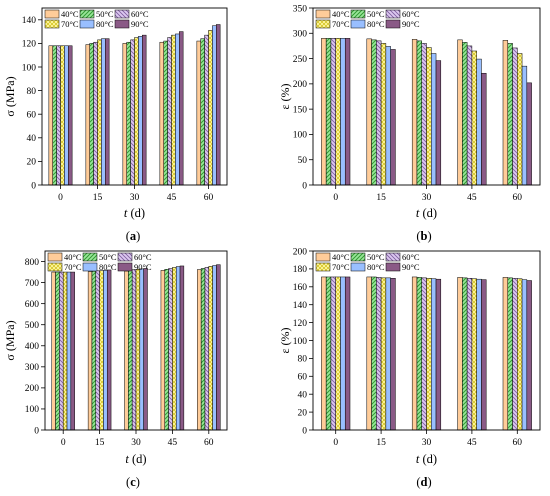  What do you see at coordinates (209, 198) in the screenshot?
I see `x-tick-label: 60` at bounding box center [209, 198].